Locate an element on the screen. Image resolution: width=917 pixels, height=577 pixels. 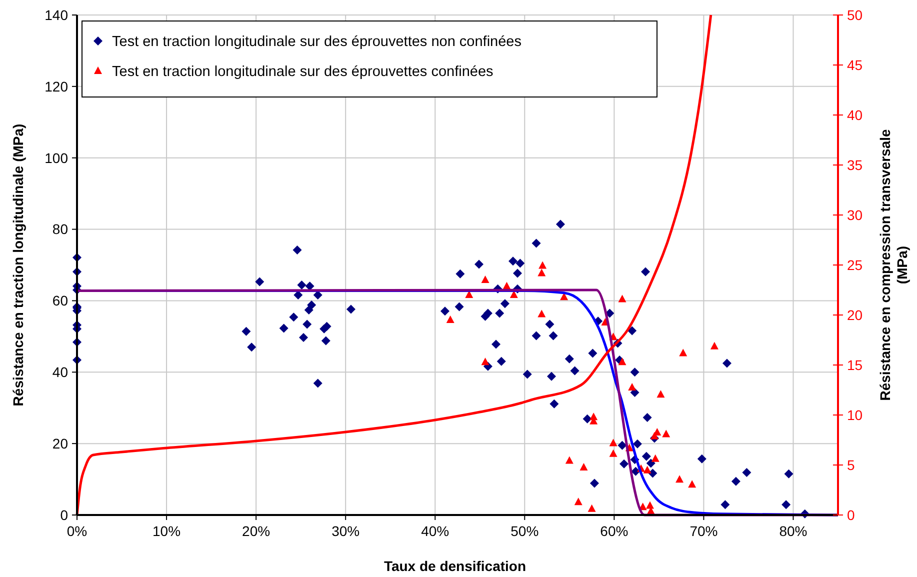
y2-axis-title: Résistance en compression transversale (MPa) is located at coordinates (893, 264).